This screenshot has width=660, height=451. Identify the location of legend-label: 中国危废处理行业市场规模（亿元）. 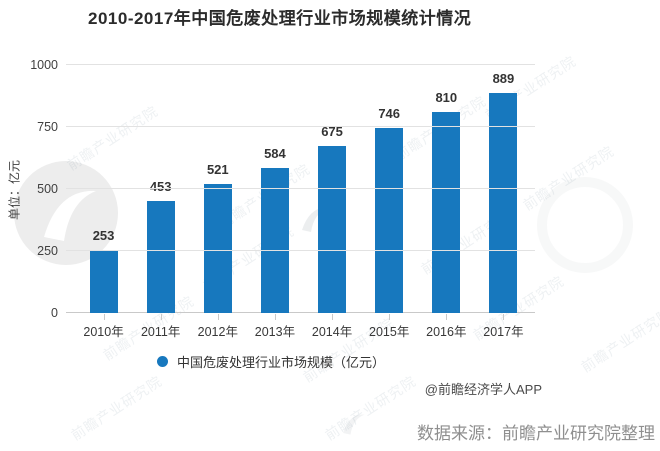
(281, 362).